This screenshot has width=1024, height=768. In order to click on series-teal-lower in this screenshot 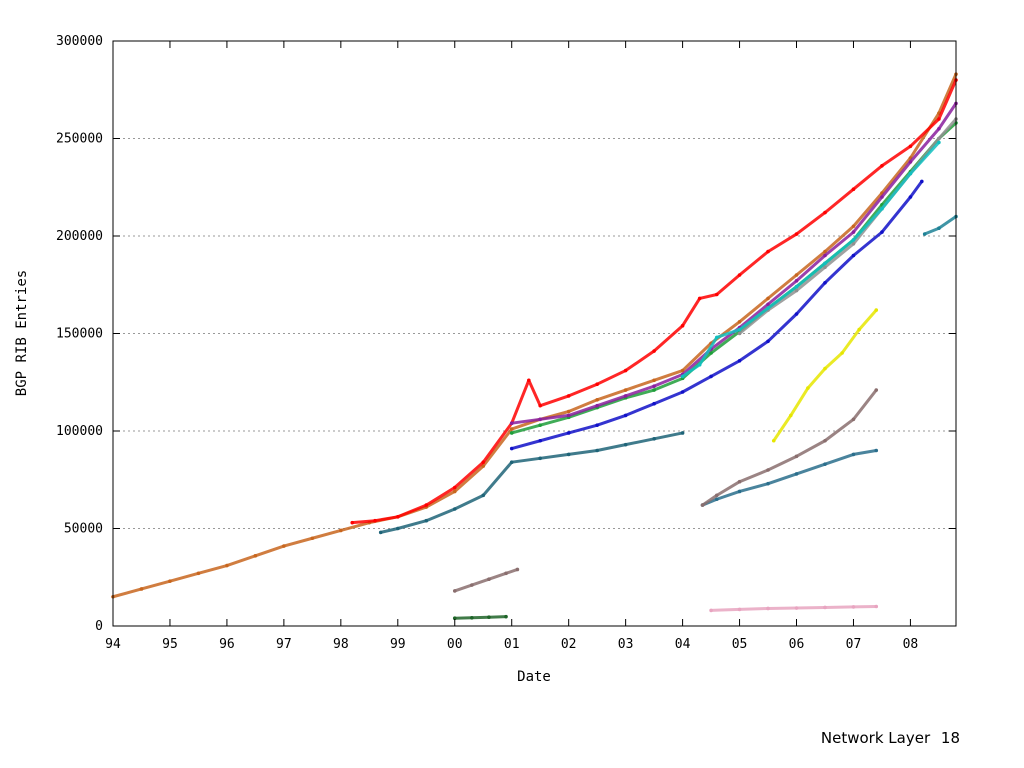, I will do `click(789, 477)`.